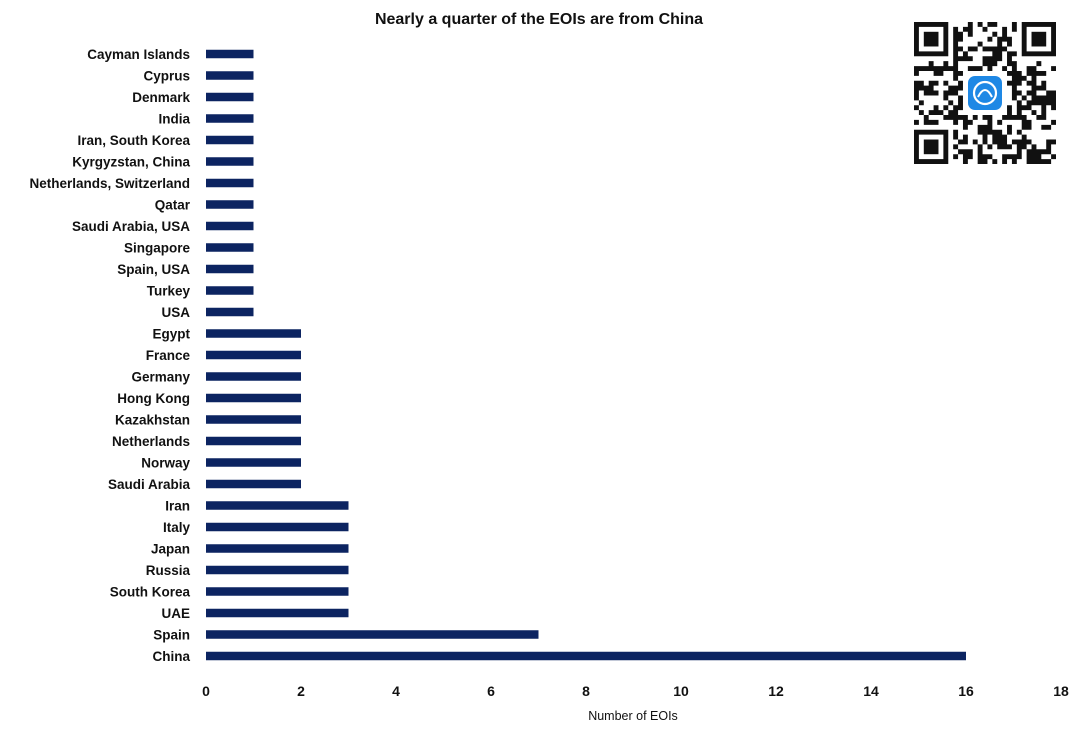 The width and height of the screenshot is (1080, 733). Describe the element at coordinates (131, 162) in the screenshot. I see `category-label: Kyrgyzstan, China` at that location.